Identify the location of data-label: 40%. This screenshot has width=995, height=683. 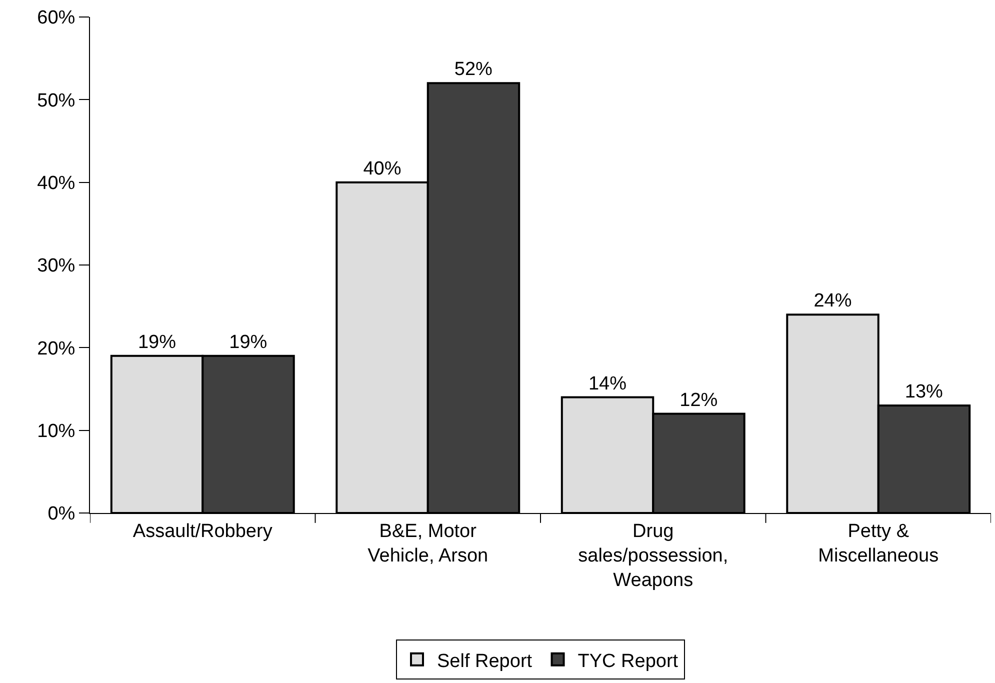
(382, 169).